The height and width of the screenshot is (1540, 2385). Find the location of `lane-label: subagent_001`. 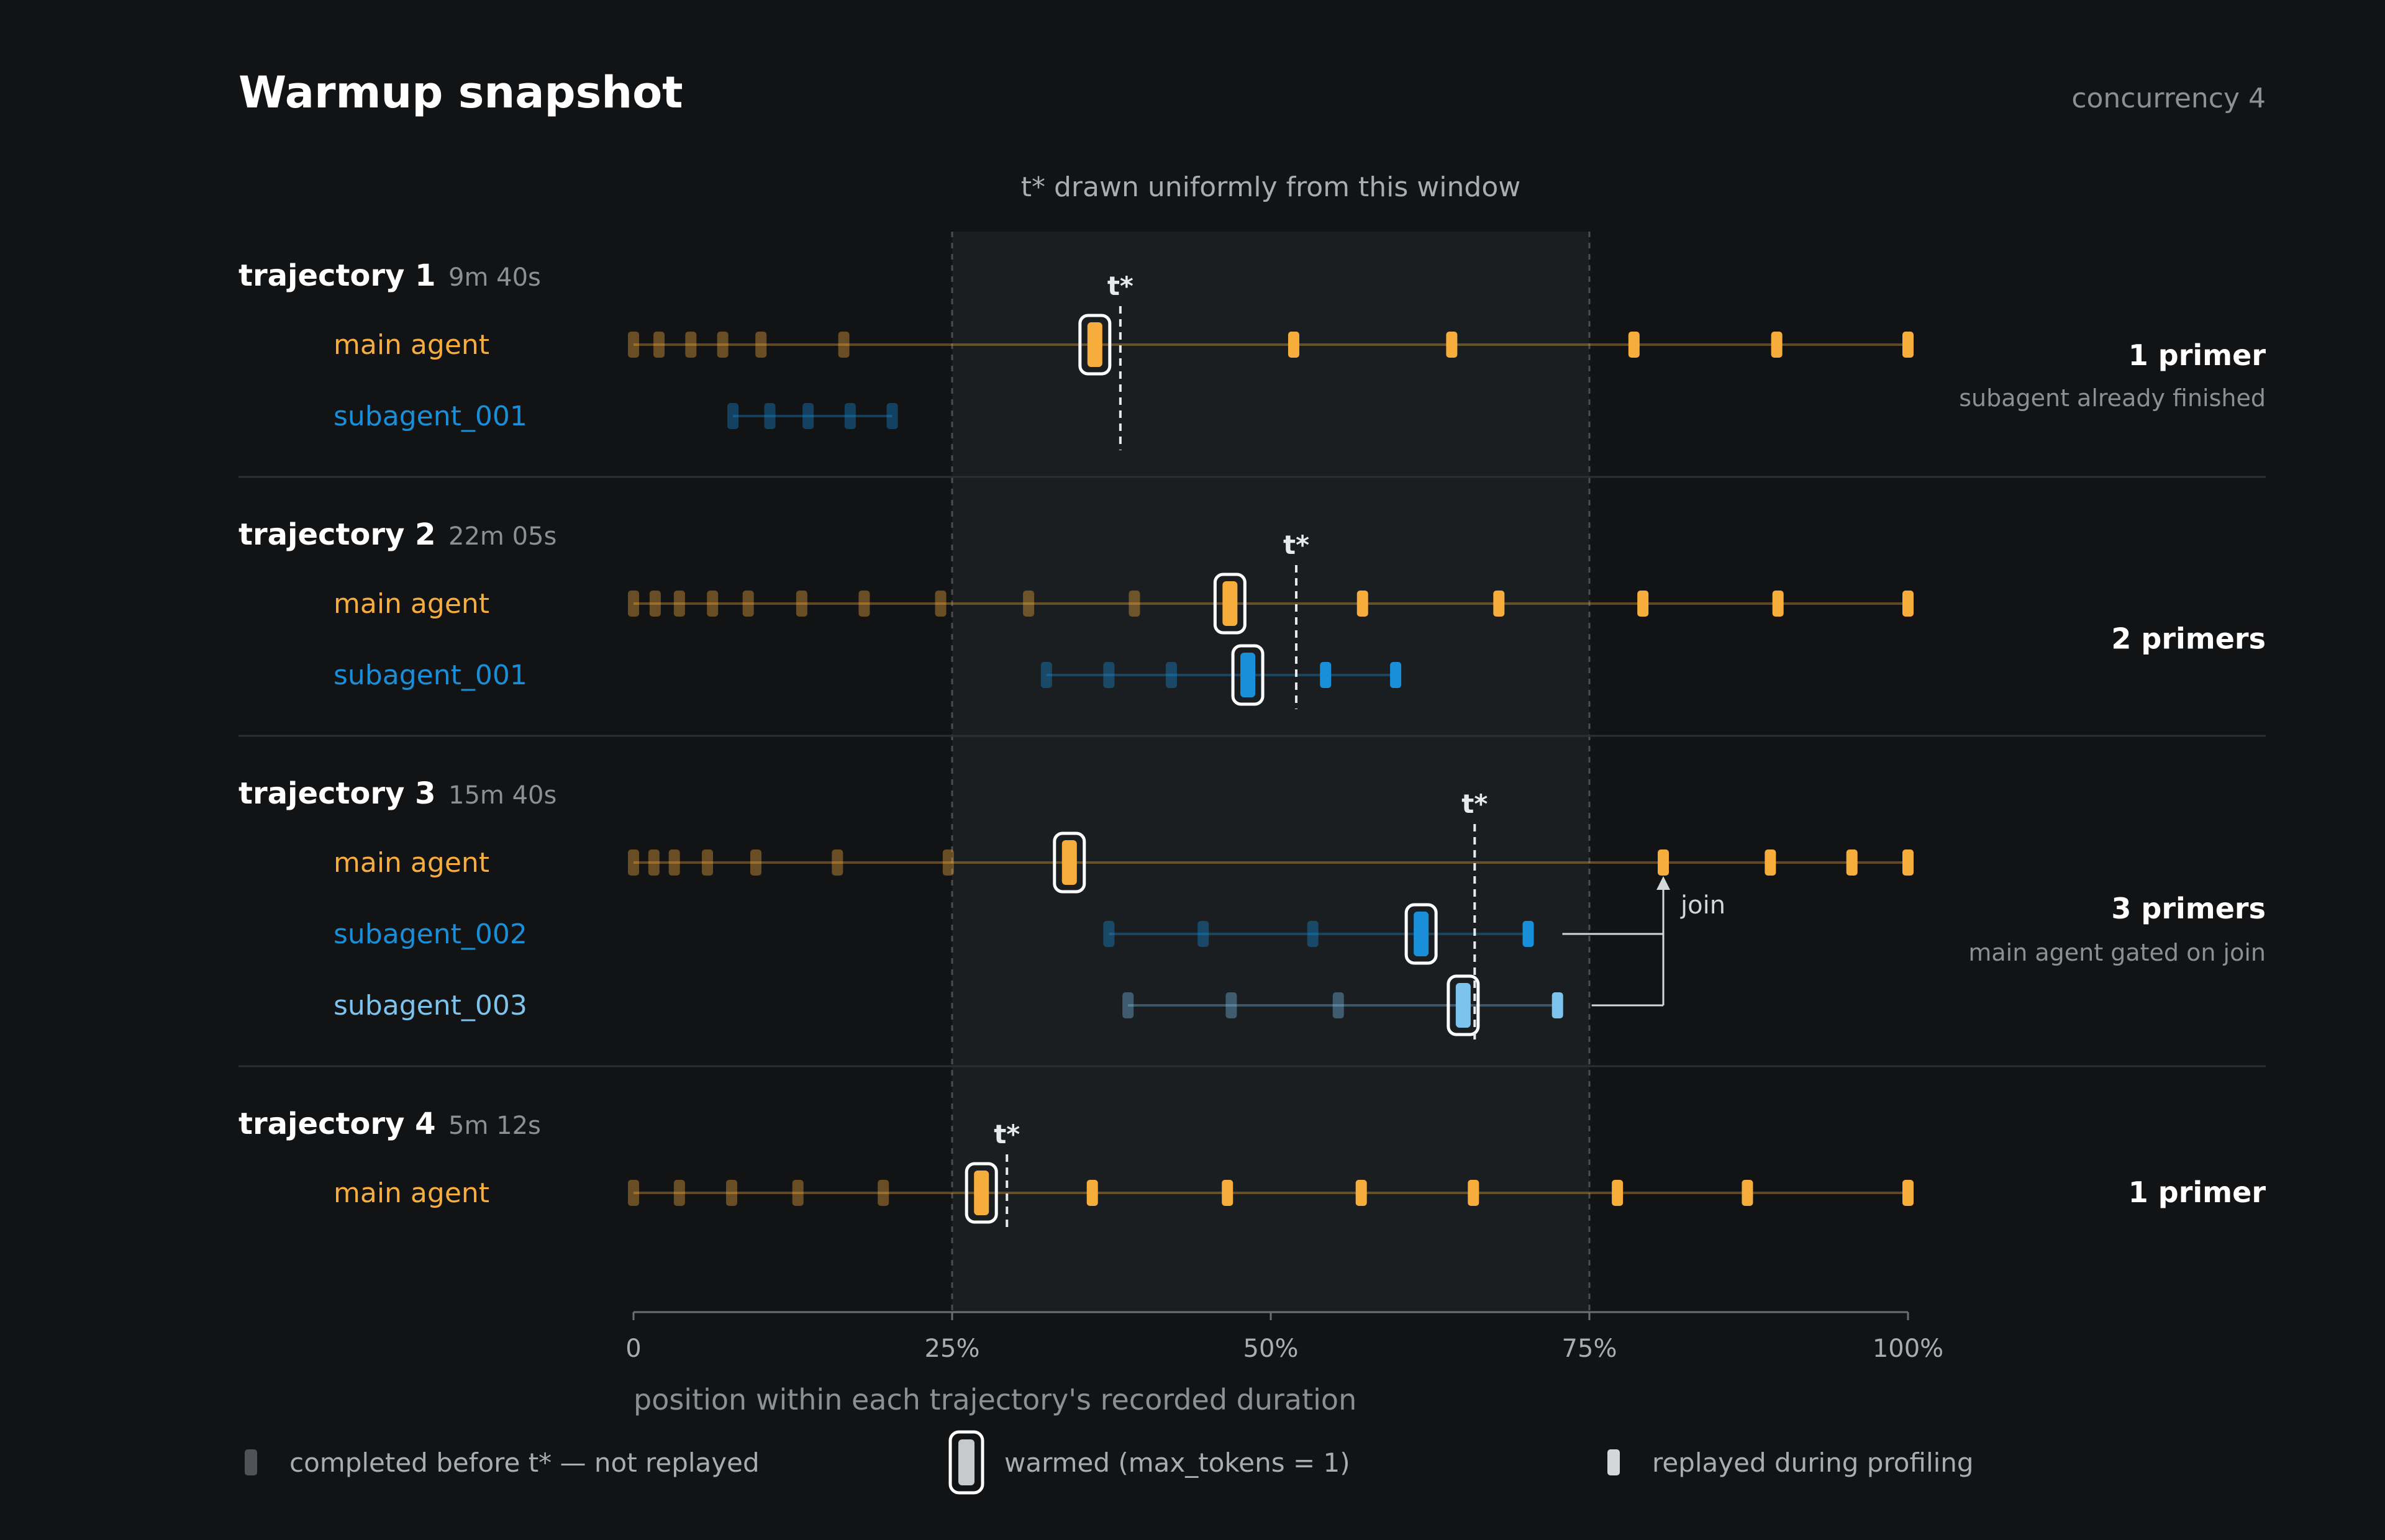

lane-label: subagent_001 is located at coordinates (430, 675).